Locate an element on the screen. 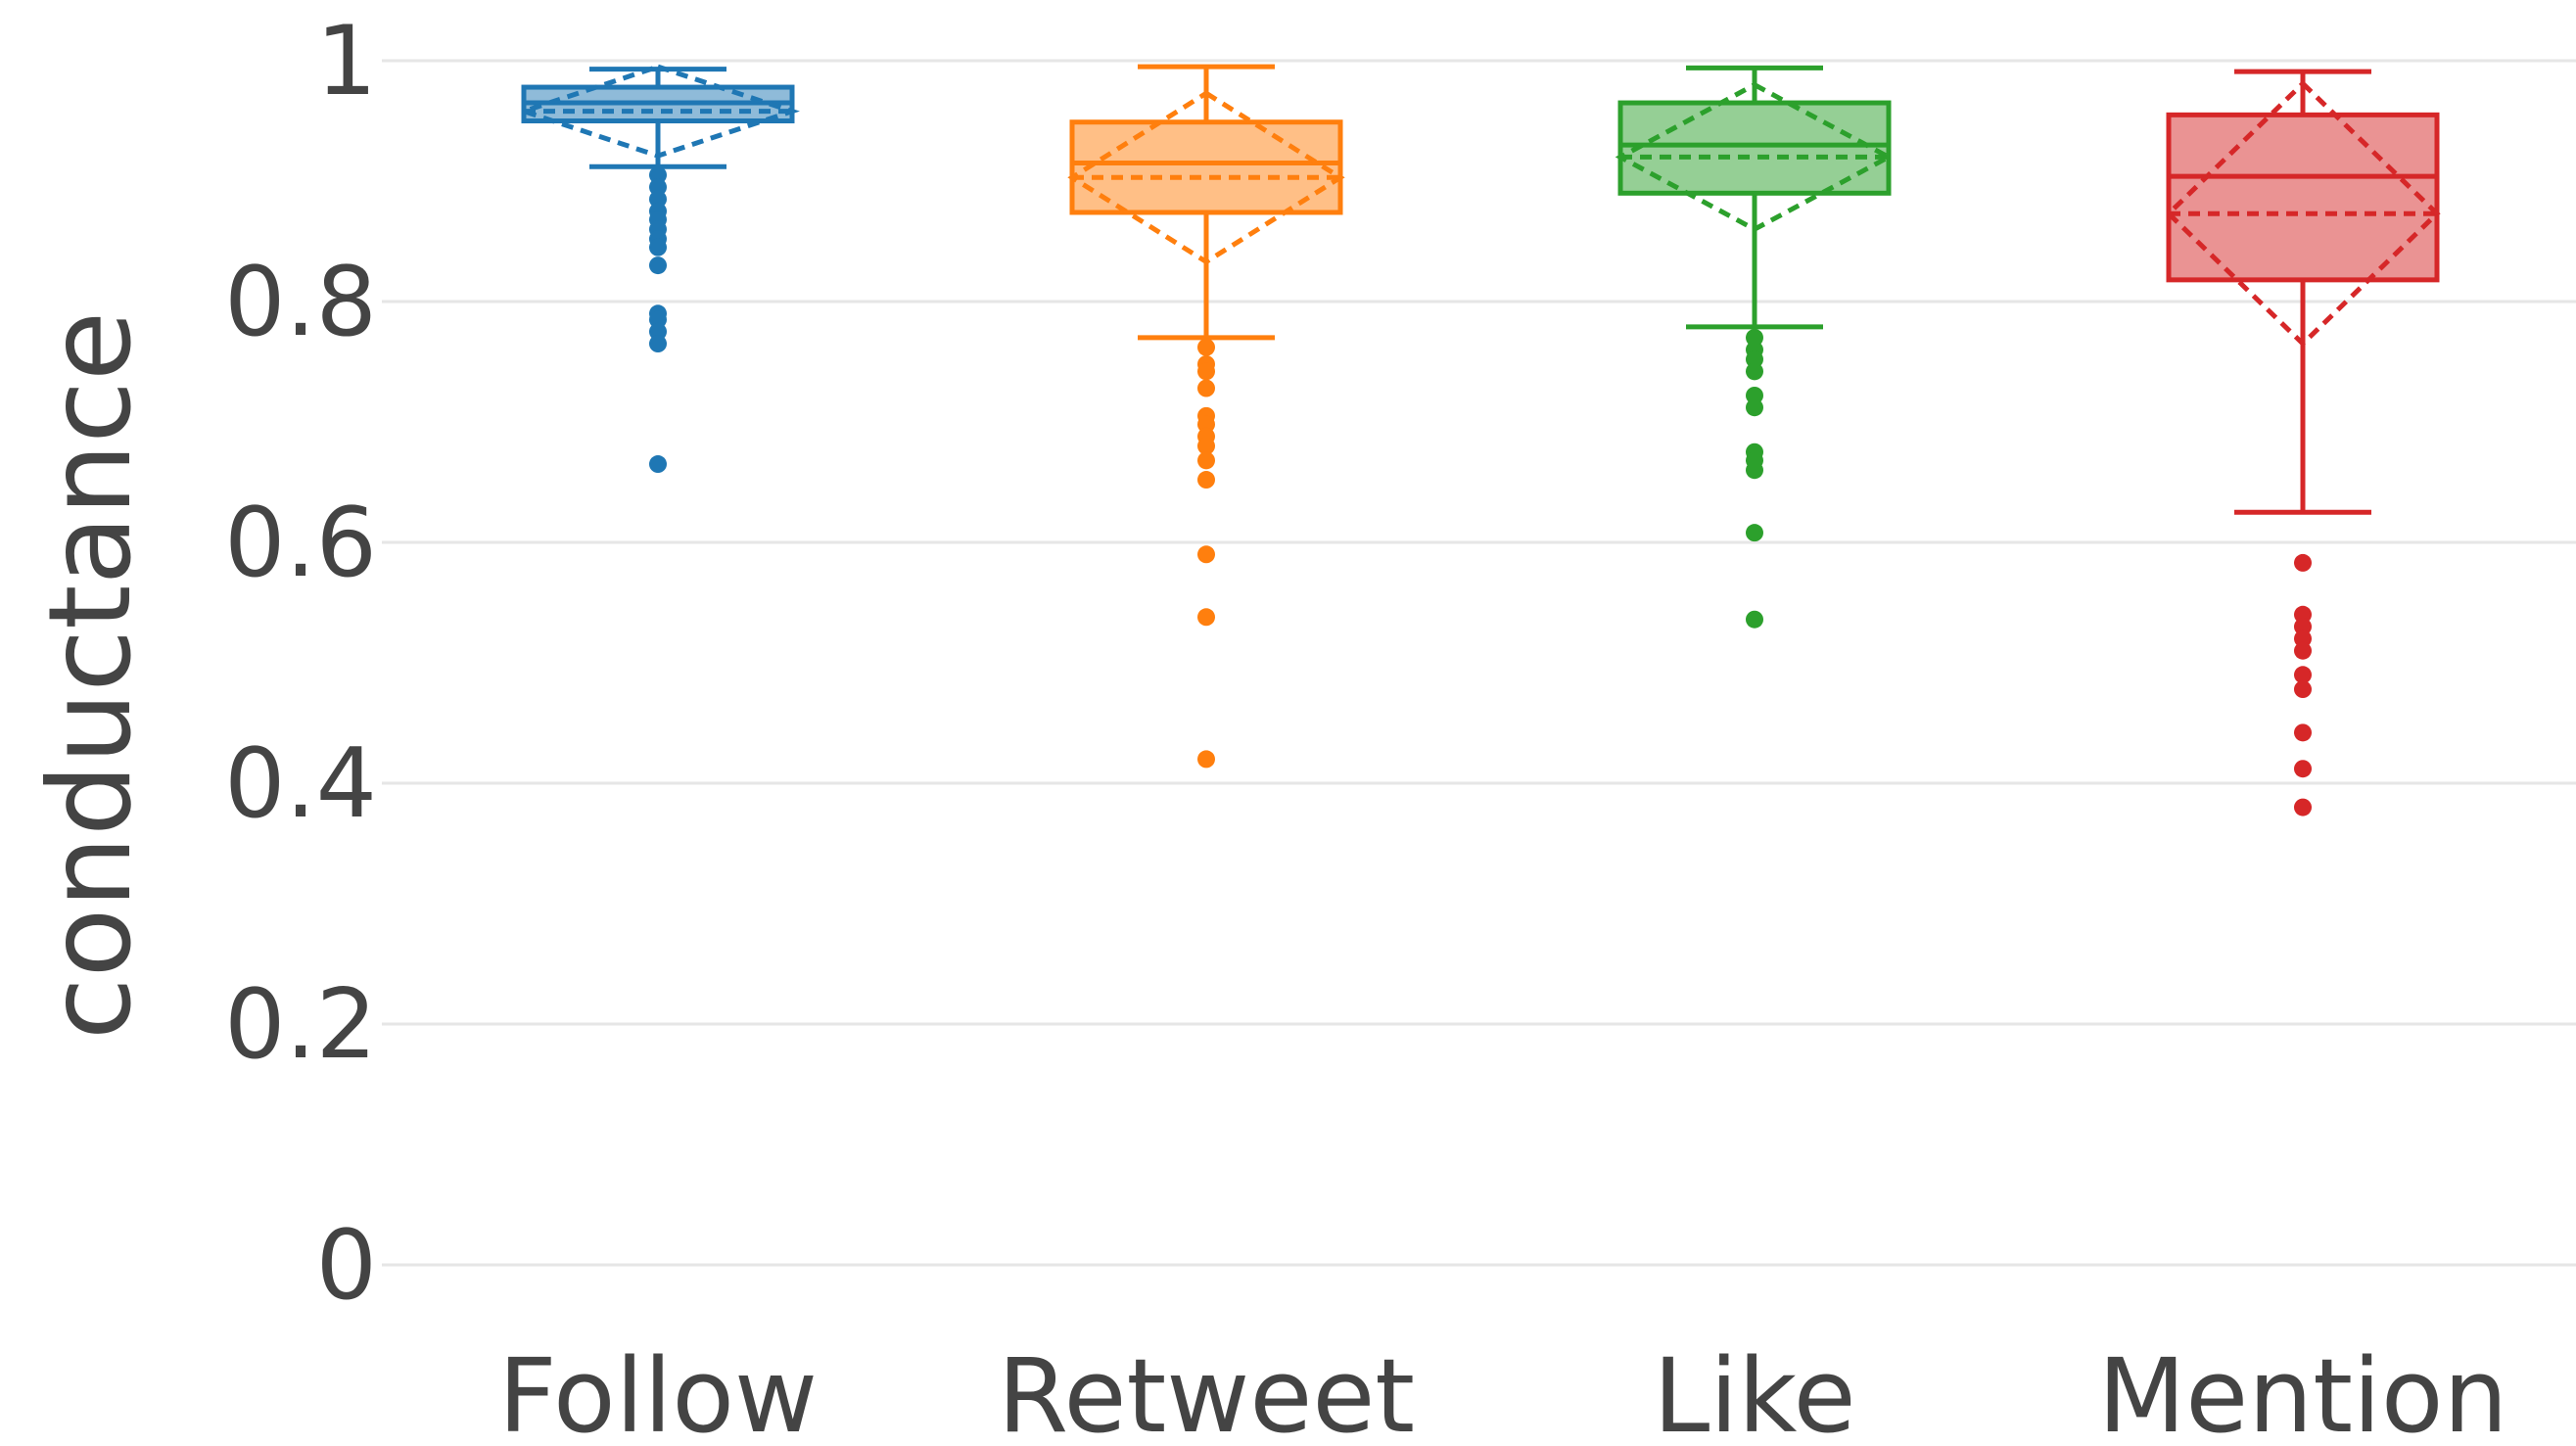 The image size is (2576, 1446). y-tick-label: 0.8 is located at coordinates (300, 302).